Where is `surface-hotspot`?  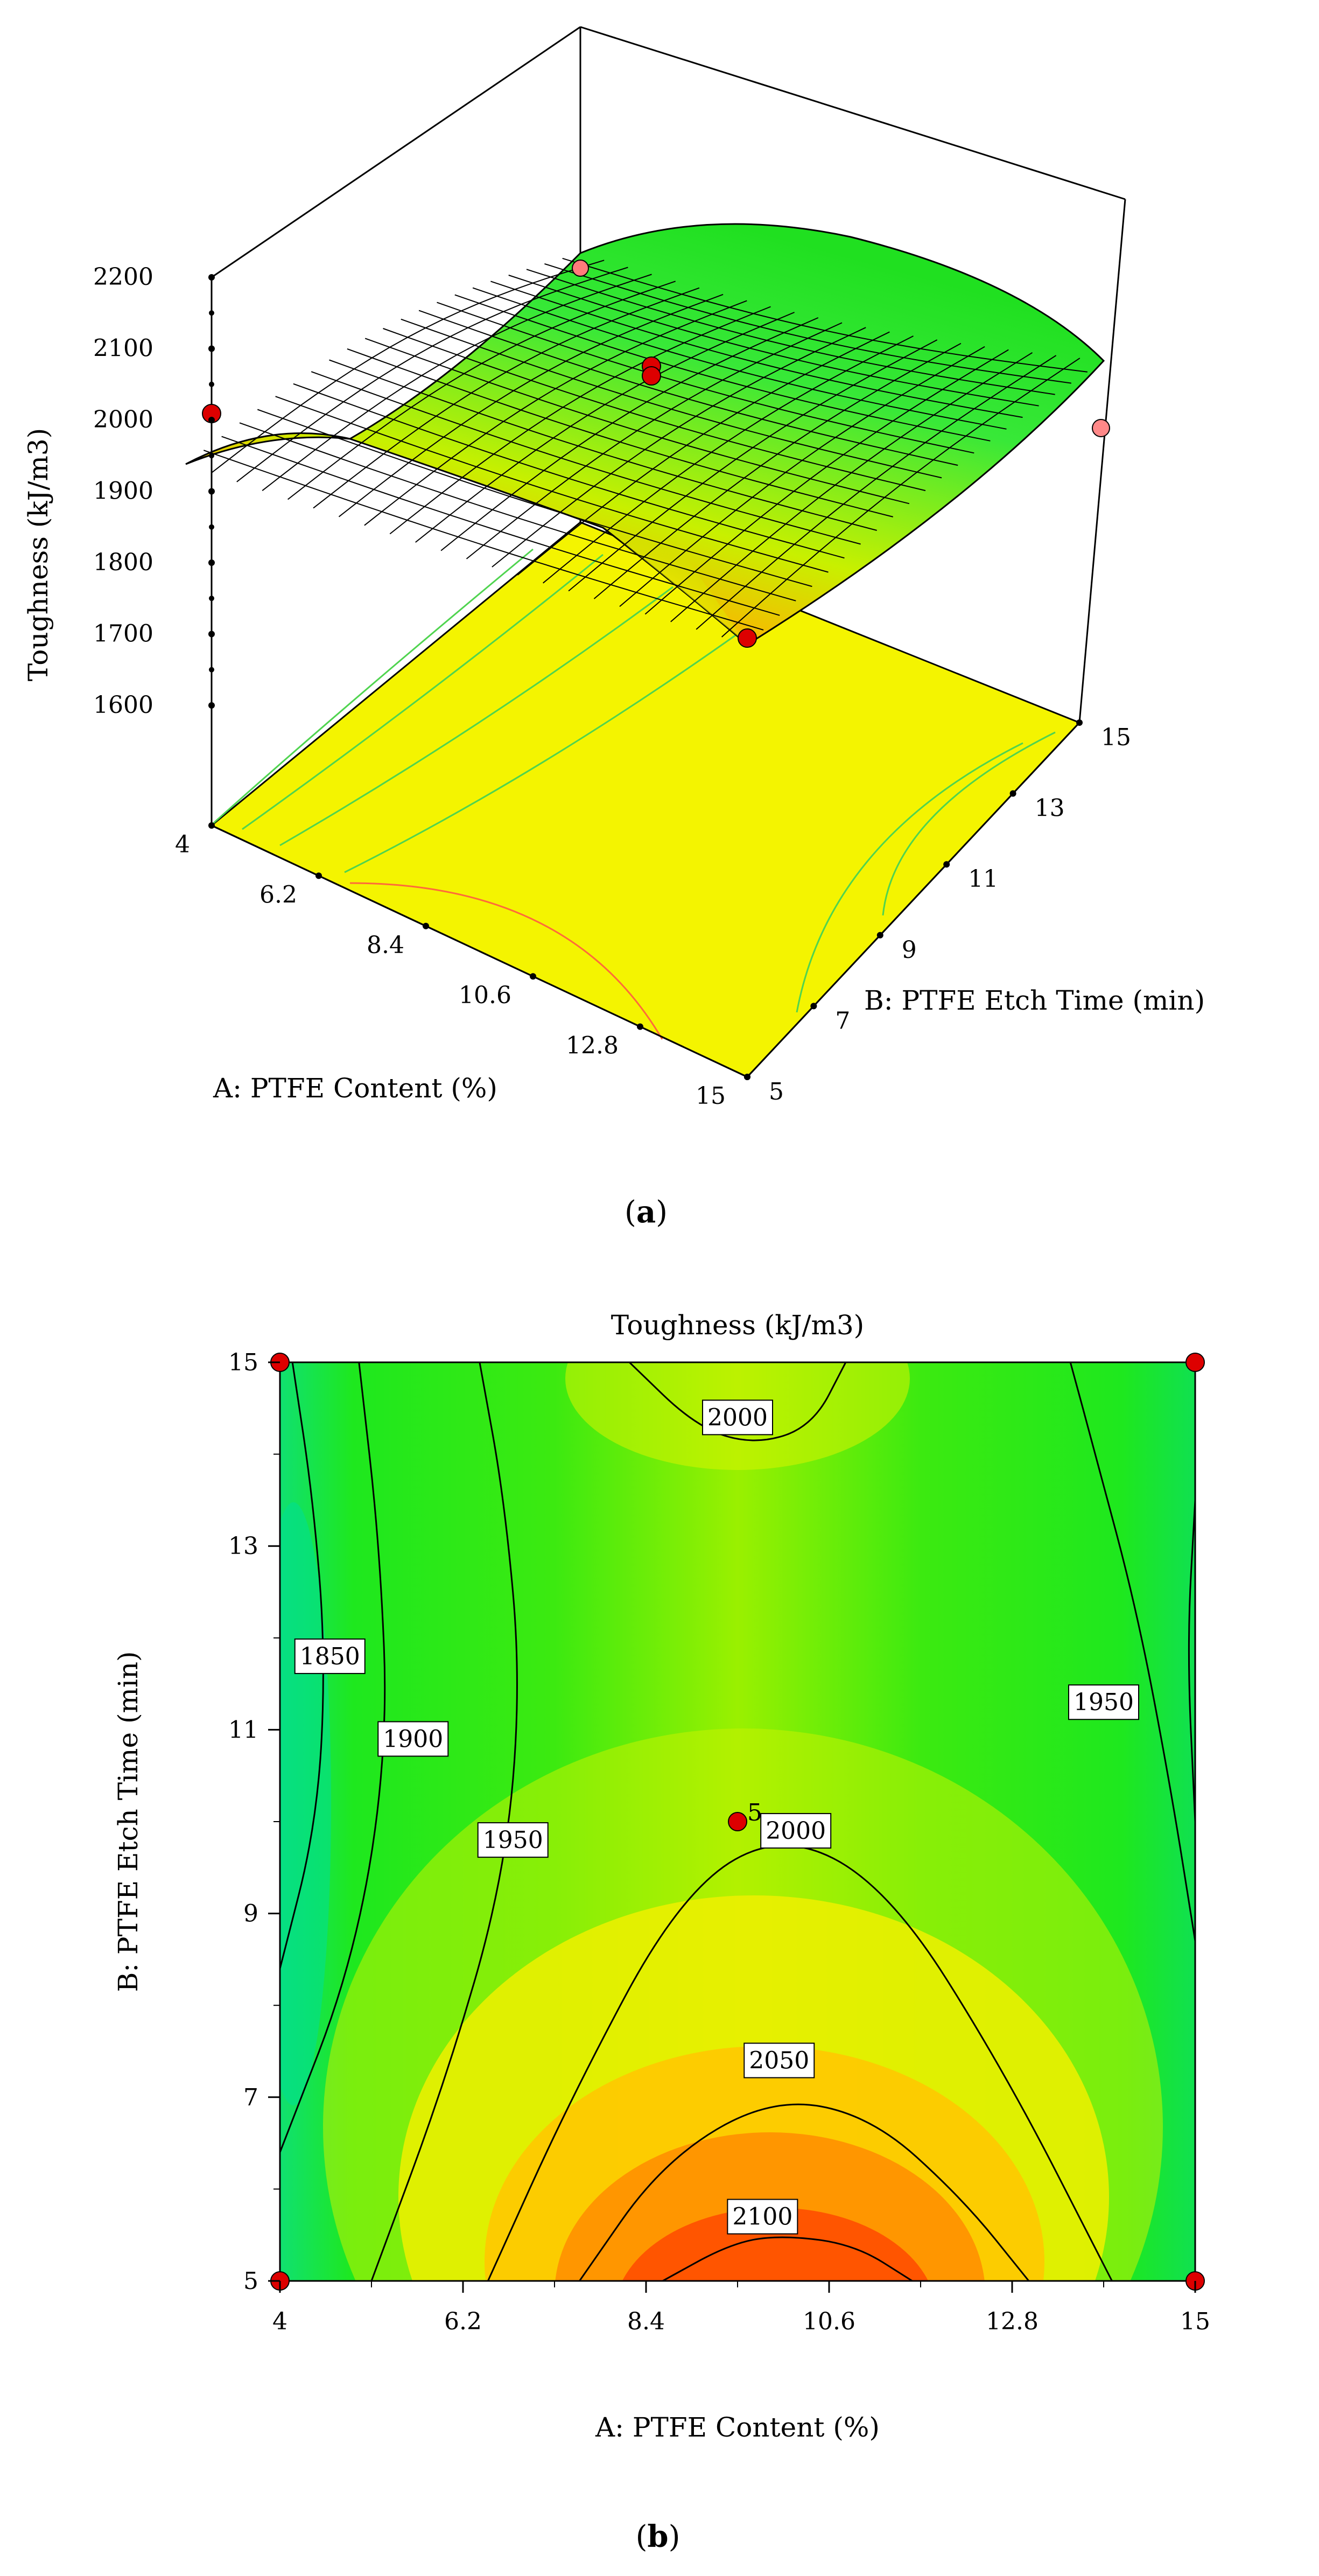
surface-hotspot is located at coordinates (548, 540).